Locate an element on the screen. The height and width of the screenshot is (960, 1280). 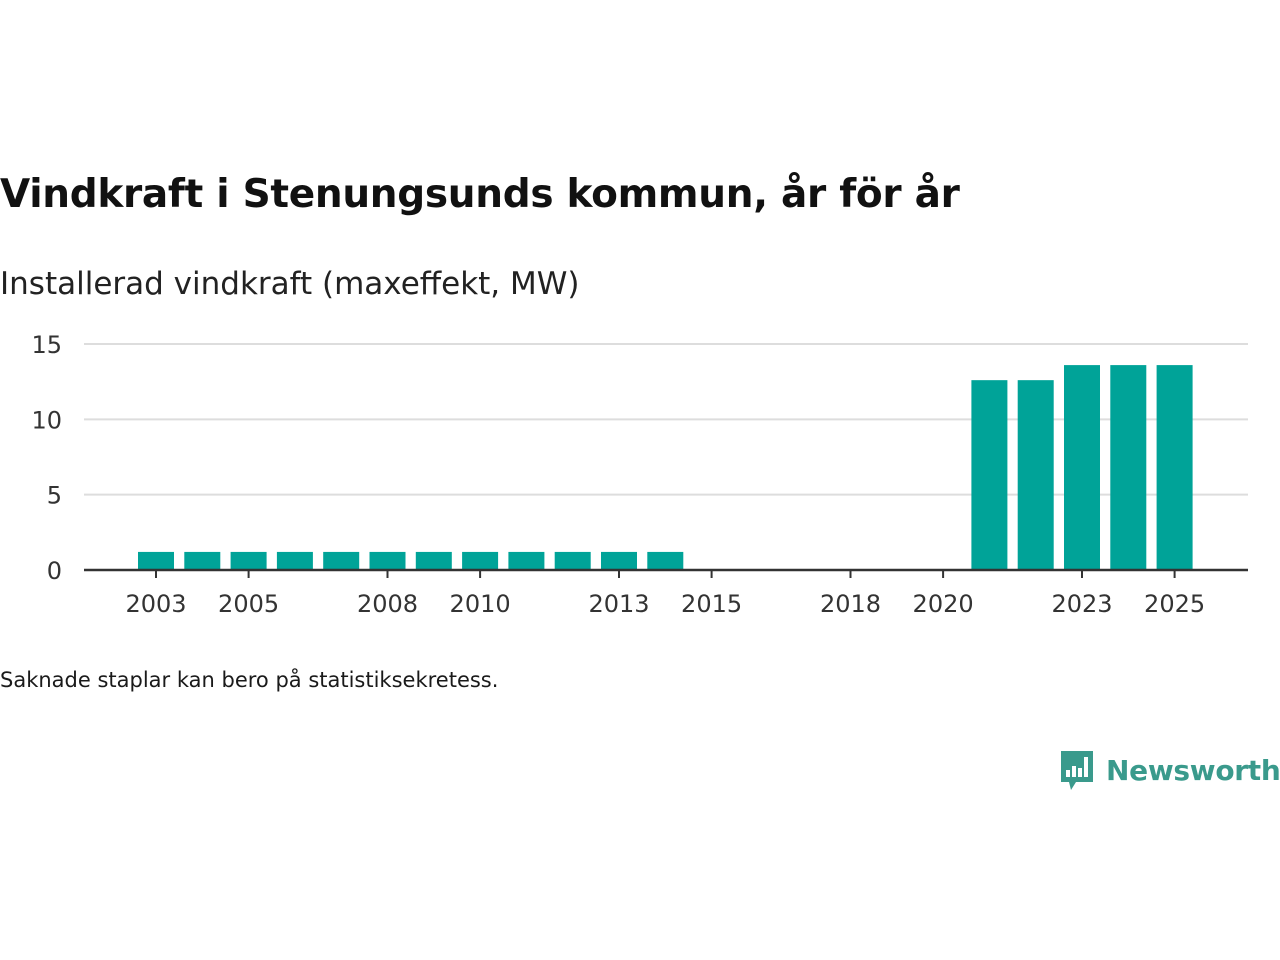
bar-2003 is located at coordinates (156, 560).